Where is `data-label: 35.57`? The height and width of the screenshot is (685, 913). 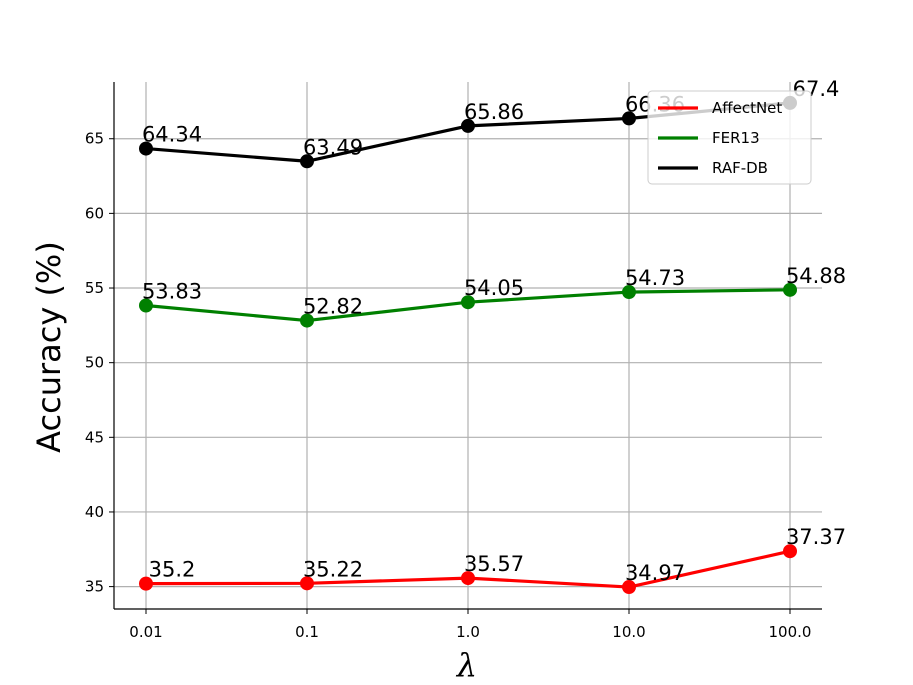
data-label: 35.57 is located at coordinates (494, 564).